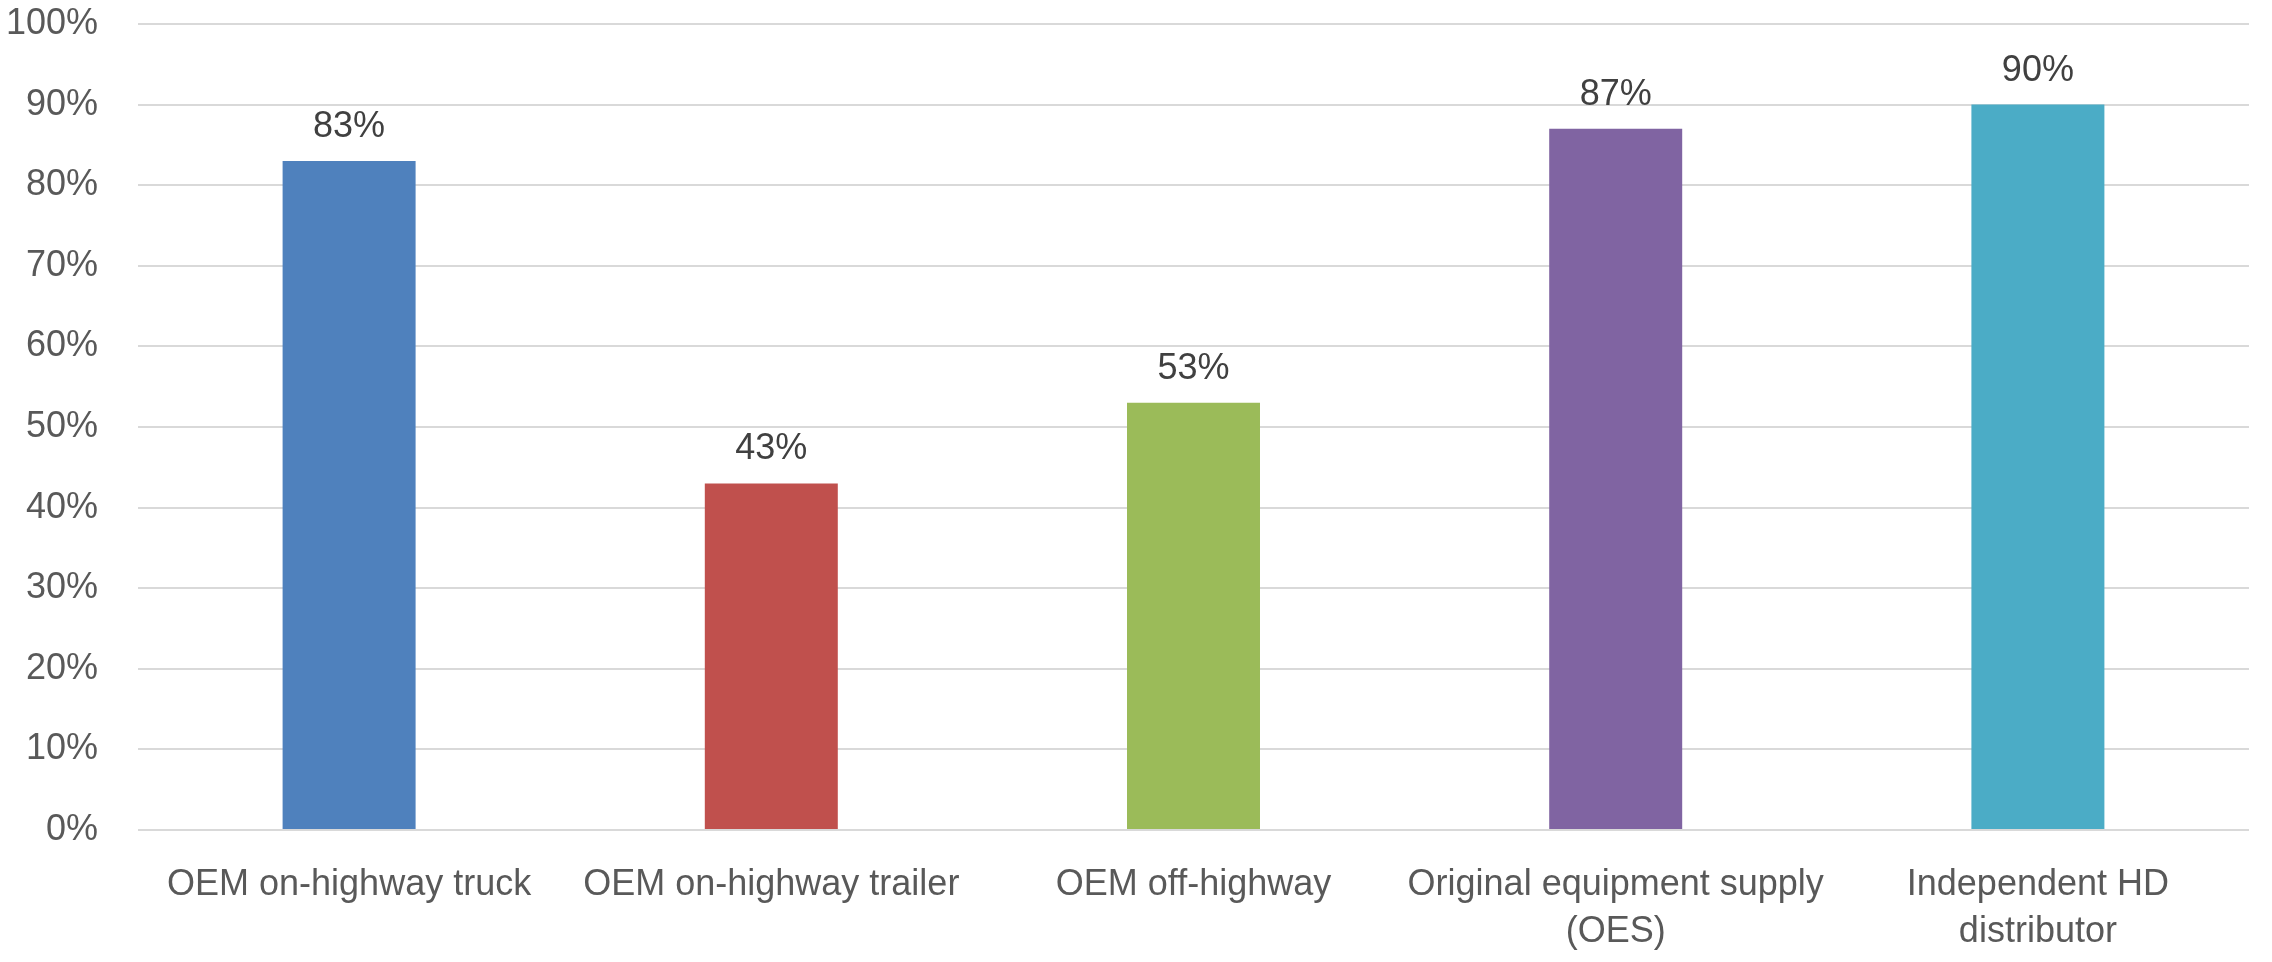 The height and width of the screenshot is (962, 2272). I want to click on y-tick-label: 60%, so click(61, 344).